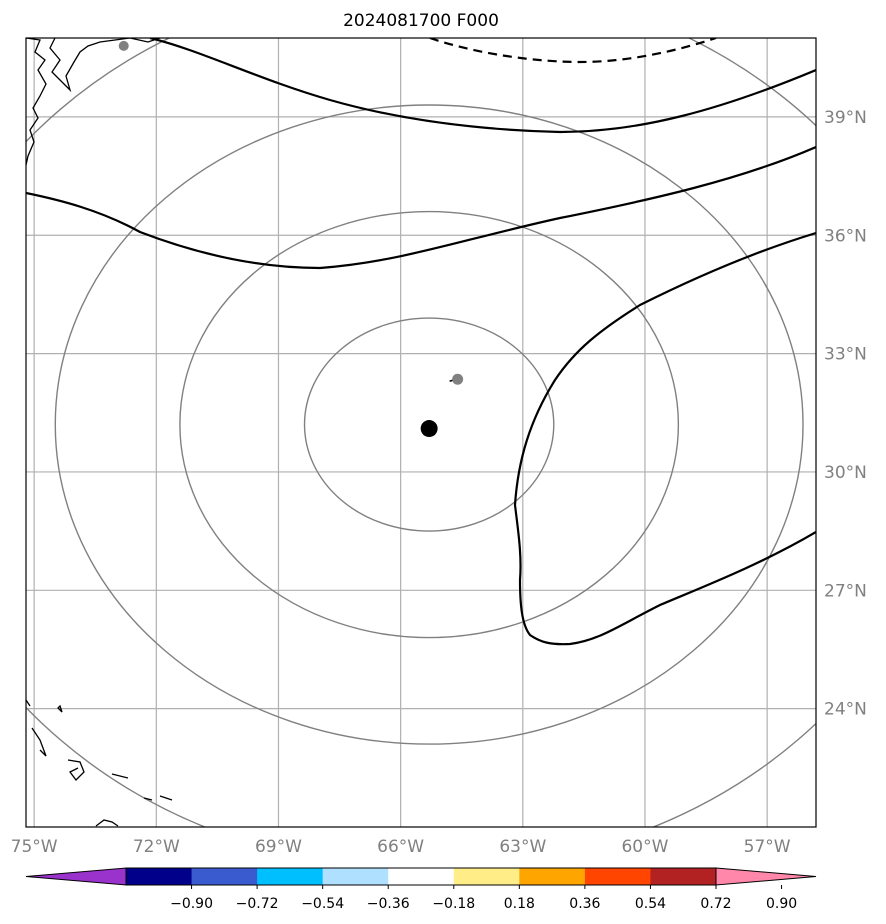 This screenshot has height=924, width=886. I want to click on longitude-label: 66°W, so click(400, 847).